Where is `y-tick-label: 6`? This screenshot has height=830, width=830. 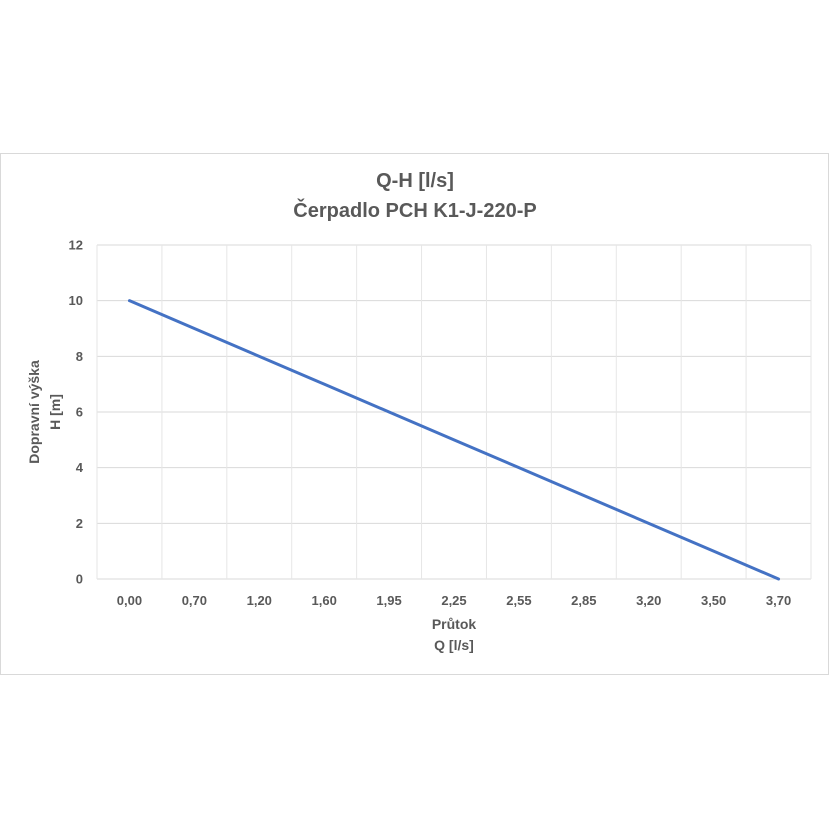
y-tick-label: 6 is located at coordinates (79, 412).